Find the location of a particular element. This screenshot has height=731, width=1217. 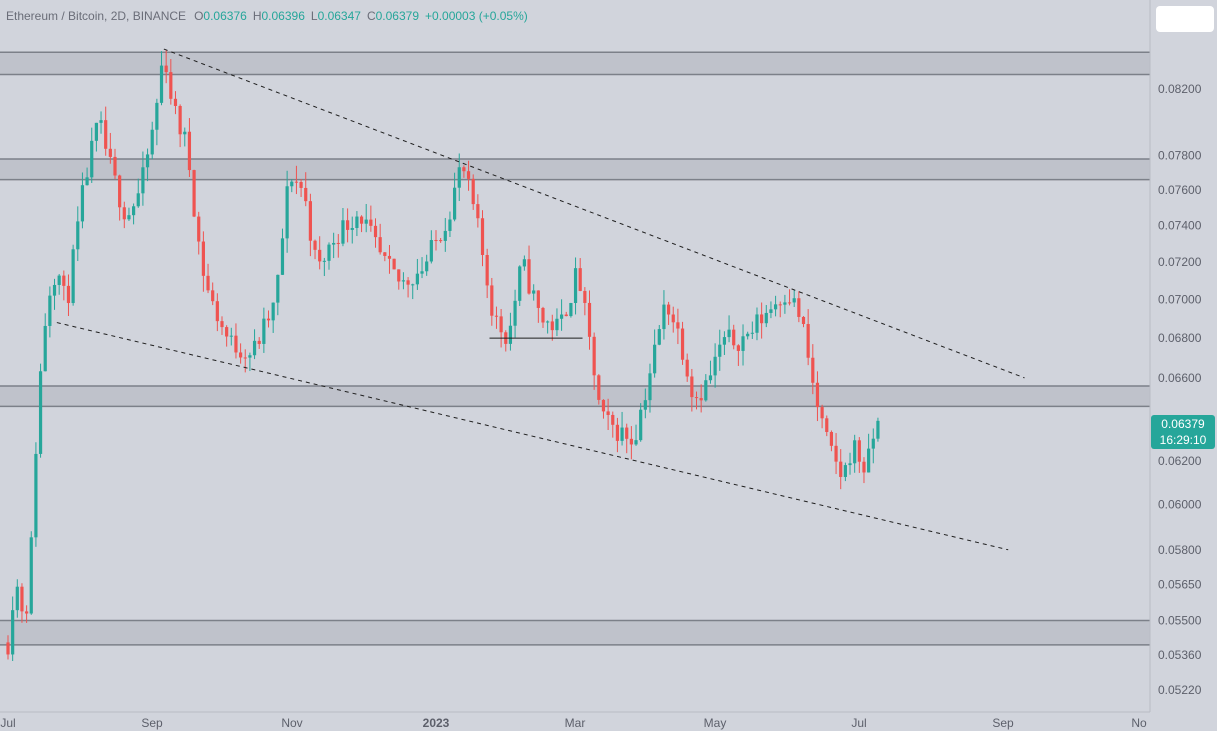

price-tick-8: 0.06600 is located at coordinates (1180, 378).